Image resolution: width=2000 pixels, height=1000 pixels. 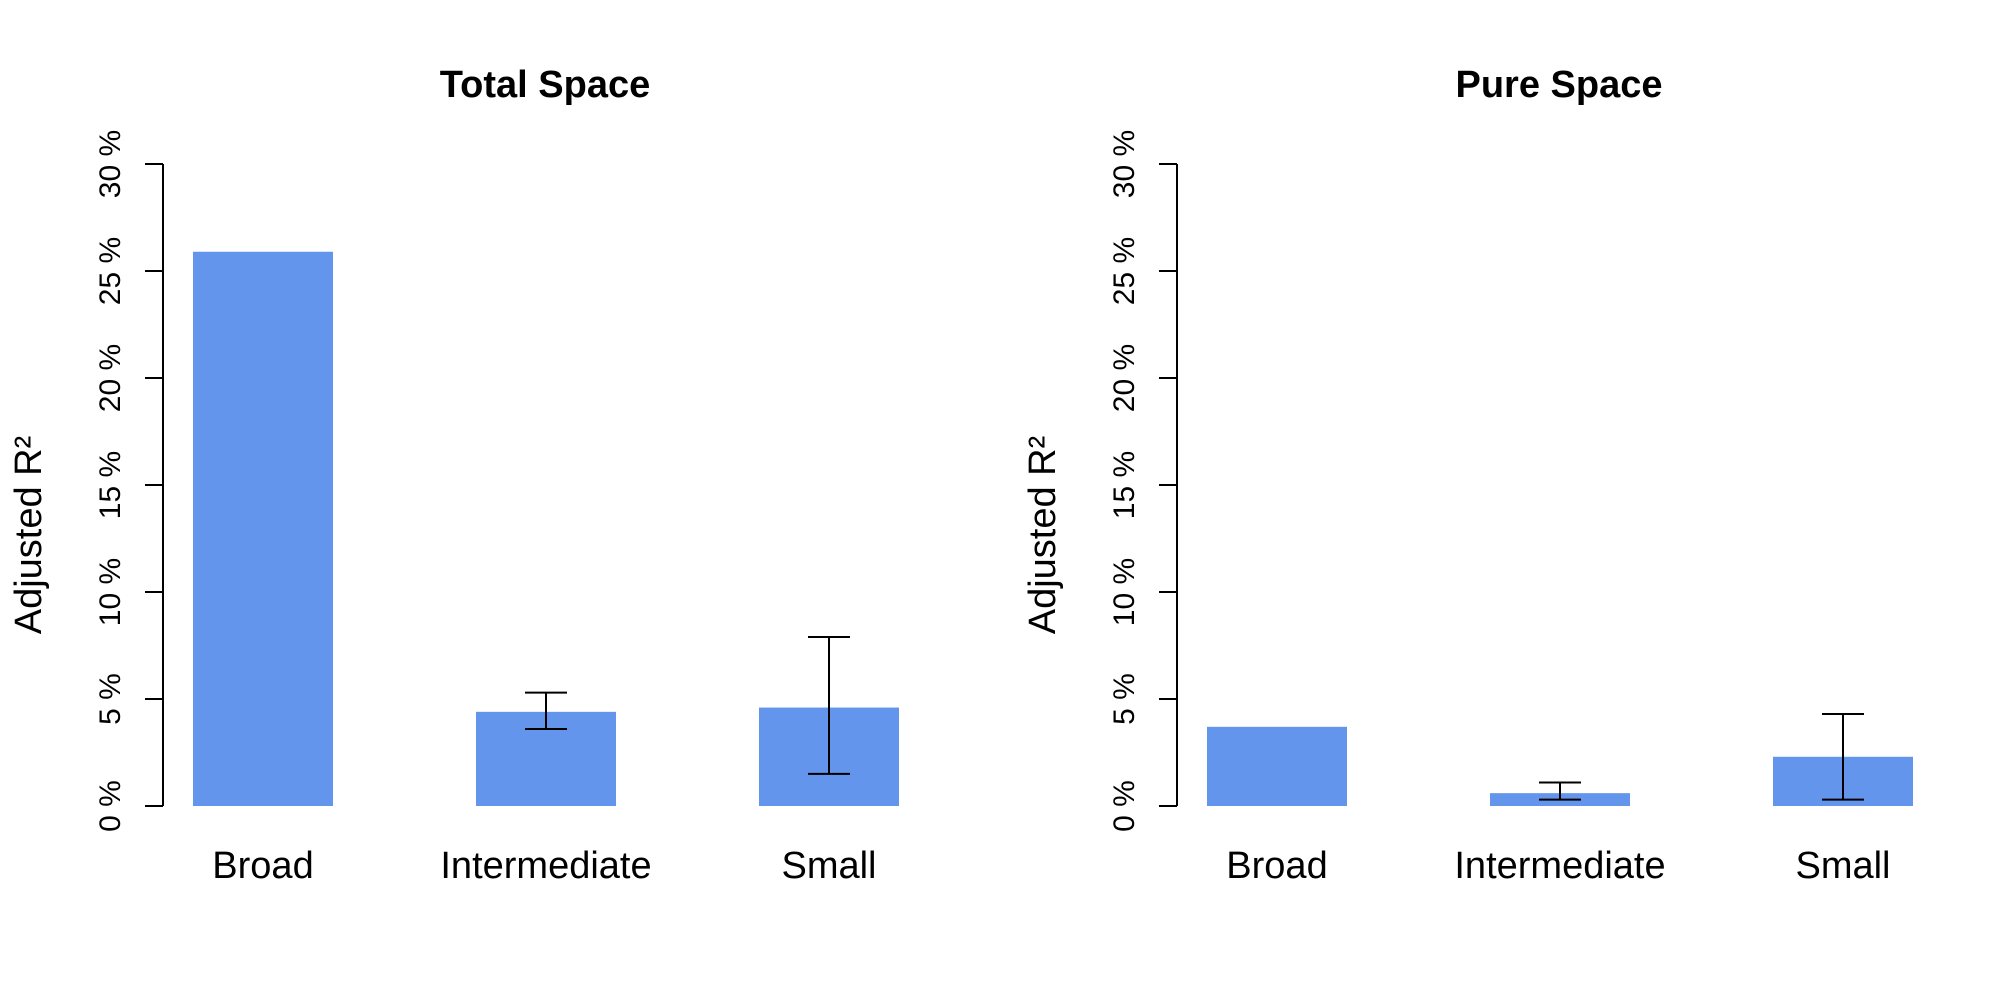 I want to click on chart-title: Pure Space, so click(x=1559, y=85).